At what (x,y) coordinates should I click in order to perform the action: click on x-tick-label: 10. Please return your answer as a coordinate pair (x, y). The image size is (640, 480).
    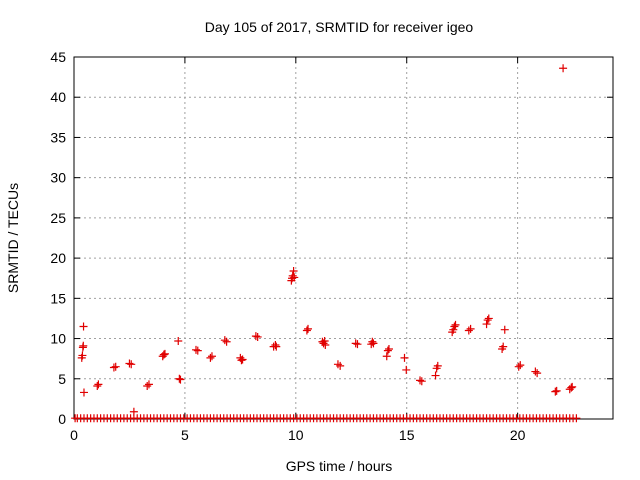
    Looking at the image, I should click on (296, 435).